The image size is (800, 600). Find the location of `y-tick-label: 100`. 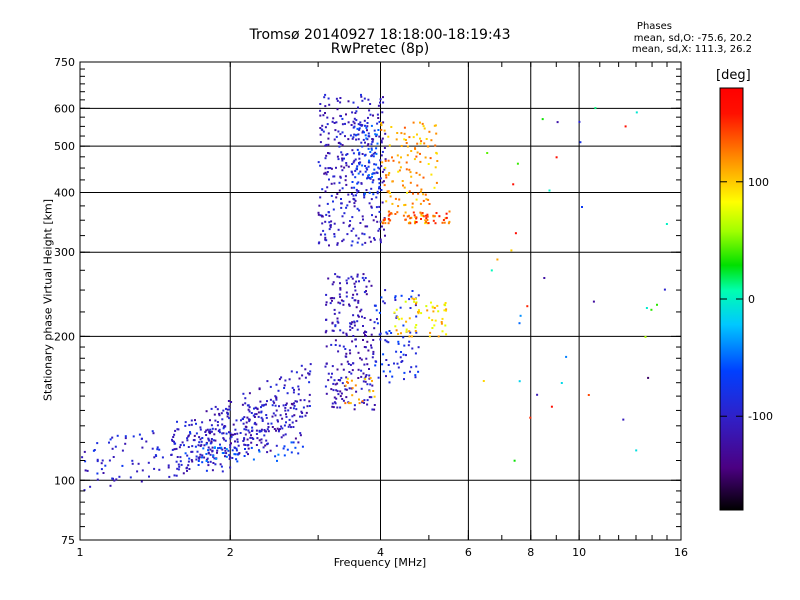

y-tick-label: 100 is located at coordinates (64, 480).